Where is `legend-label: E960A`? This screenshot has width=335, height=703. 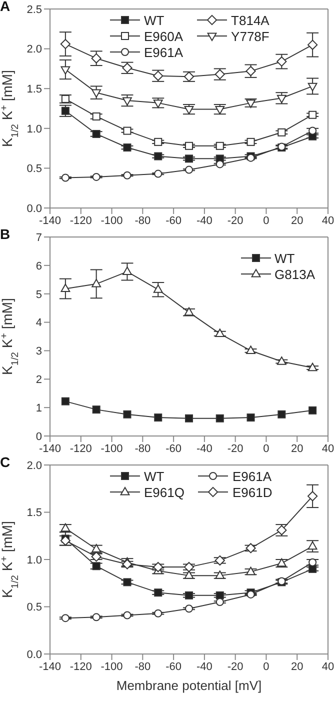 legend-label: E960A is located at coordinates (164, 36).